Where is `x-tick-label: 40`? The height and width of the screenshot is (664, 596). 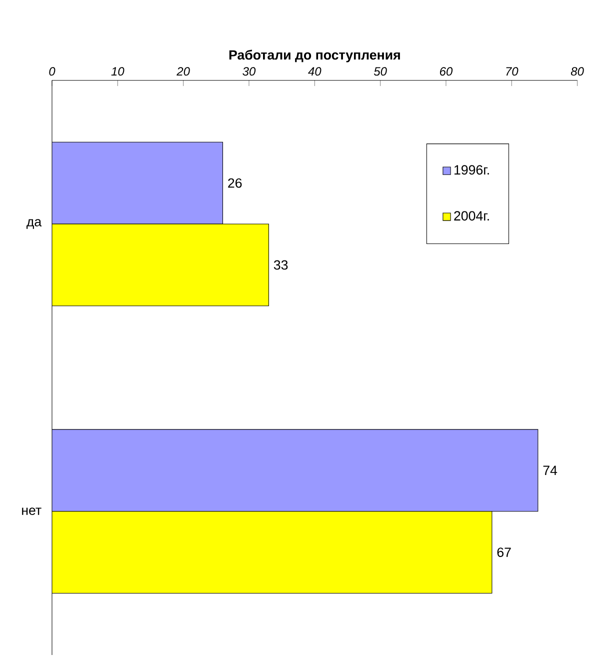 x-tick-label: 40 is located at coordinates (315, 71).